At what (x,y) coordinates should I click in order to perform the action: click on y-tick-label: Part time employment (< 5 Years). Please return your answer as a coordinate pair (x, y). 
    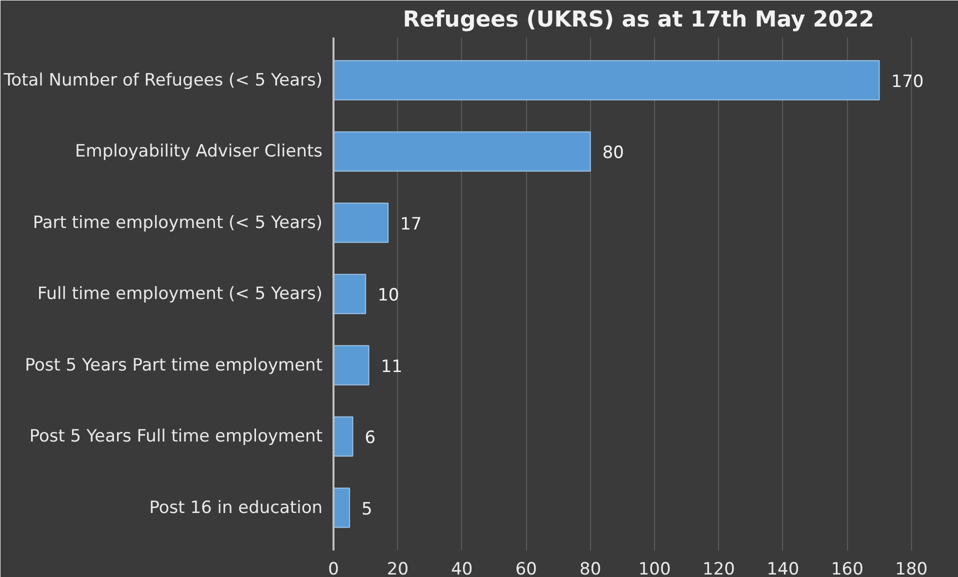
    Looking at the image, I should click on (177, 222).